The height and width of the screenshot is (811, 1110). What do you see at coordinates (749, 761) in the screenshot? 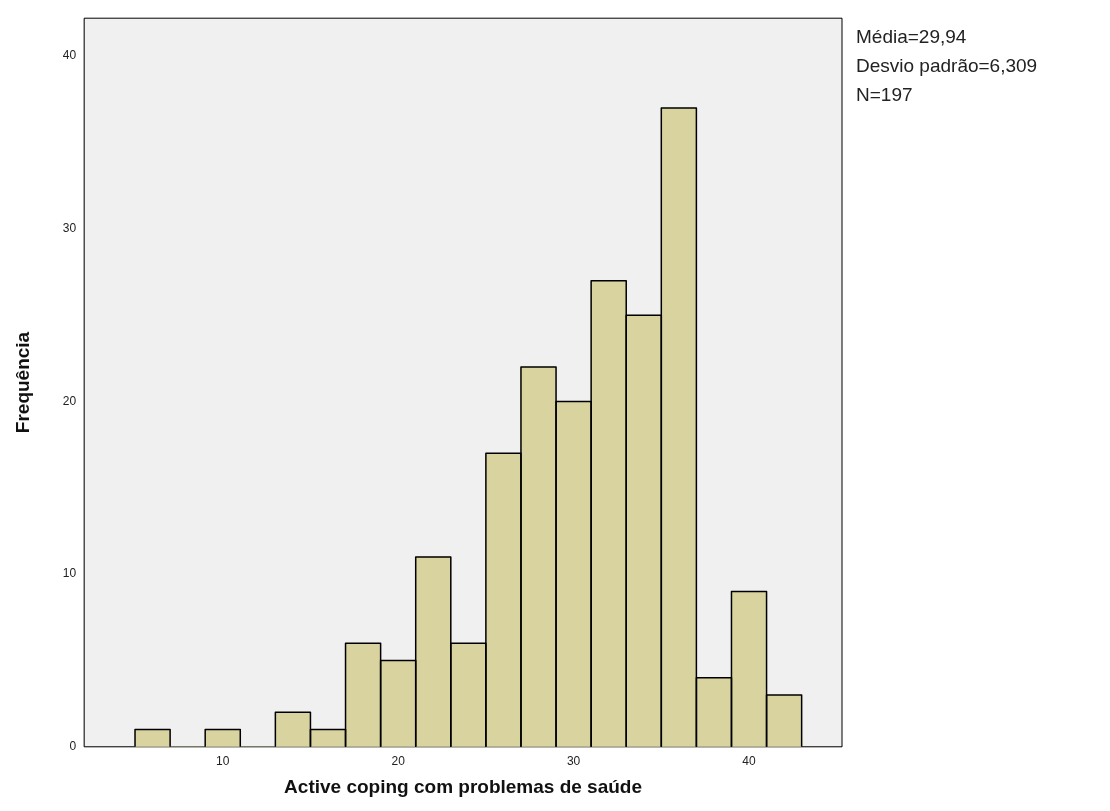
I see `x-tick-label: 40` at bounding box center [749, 761].